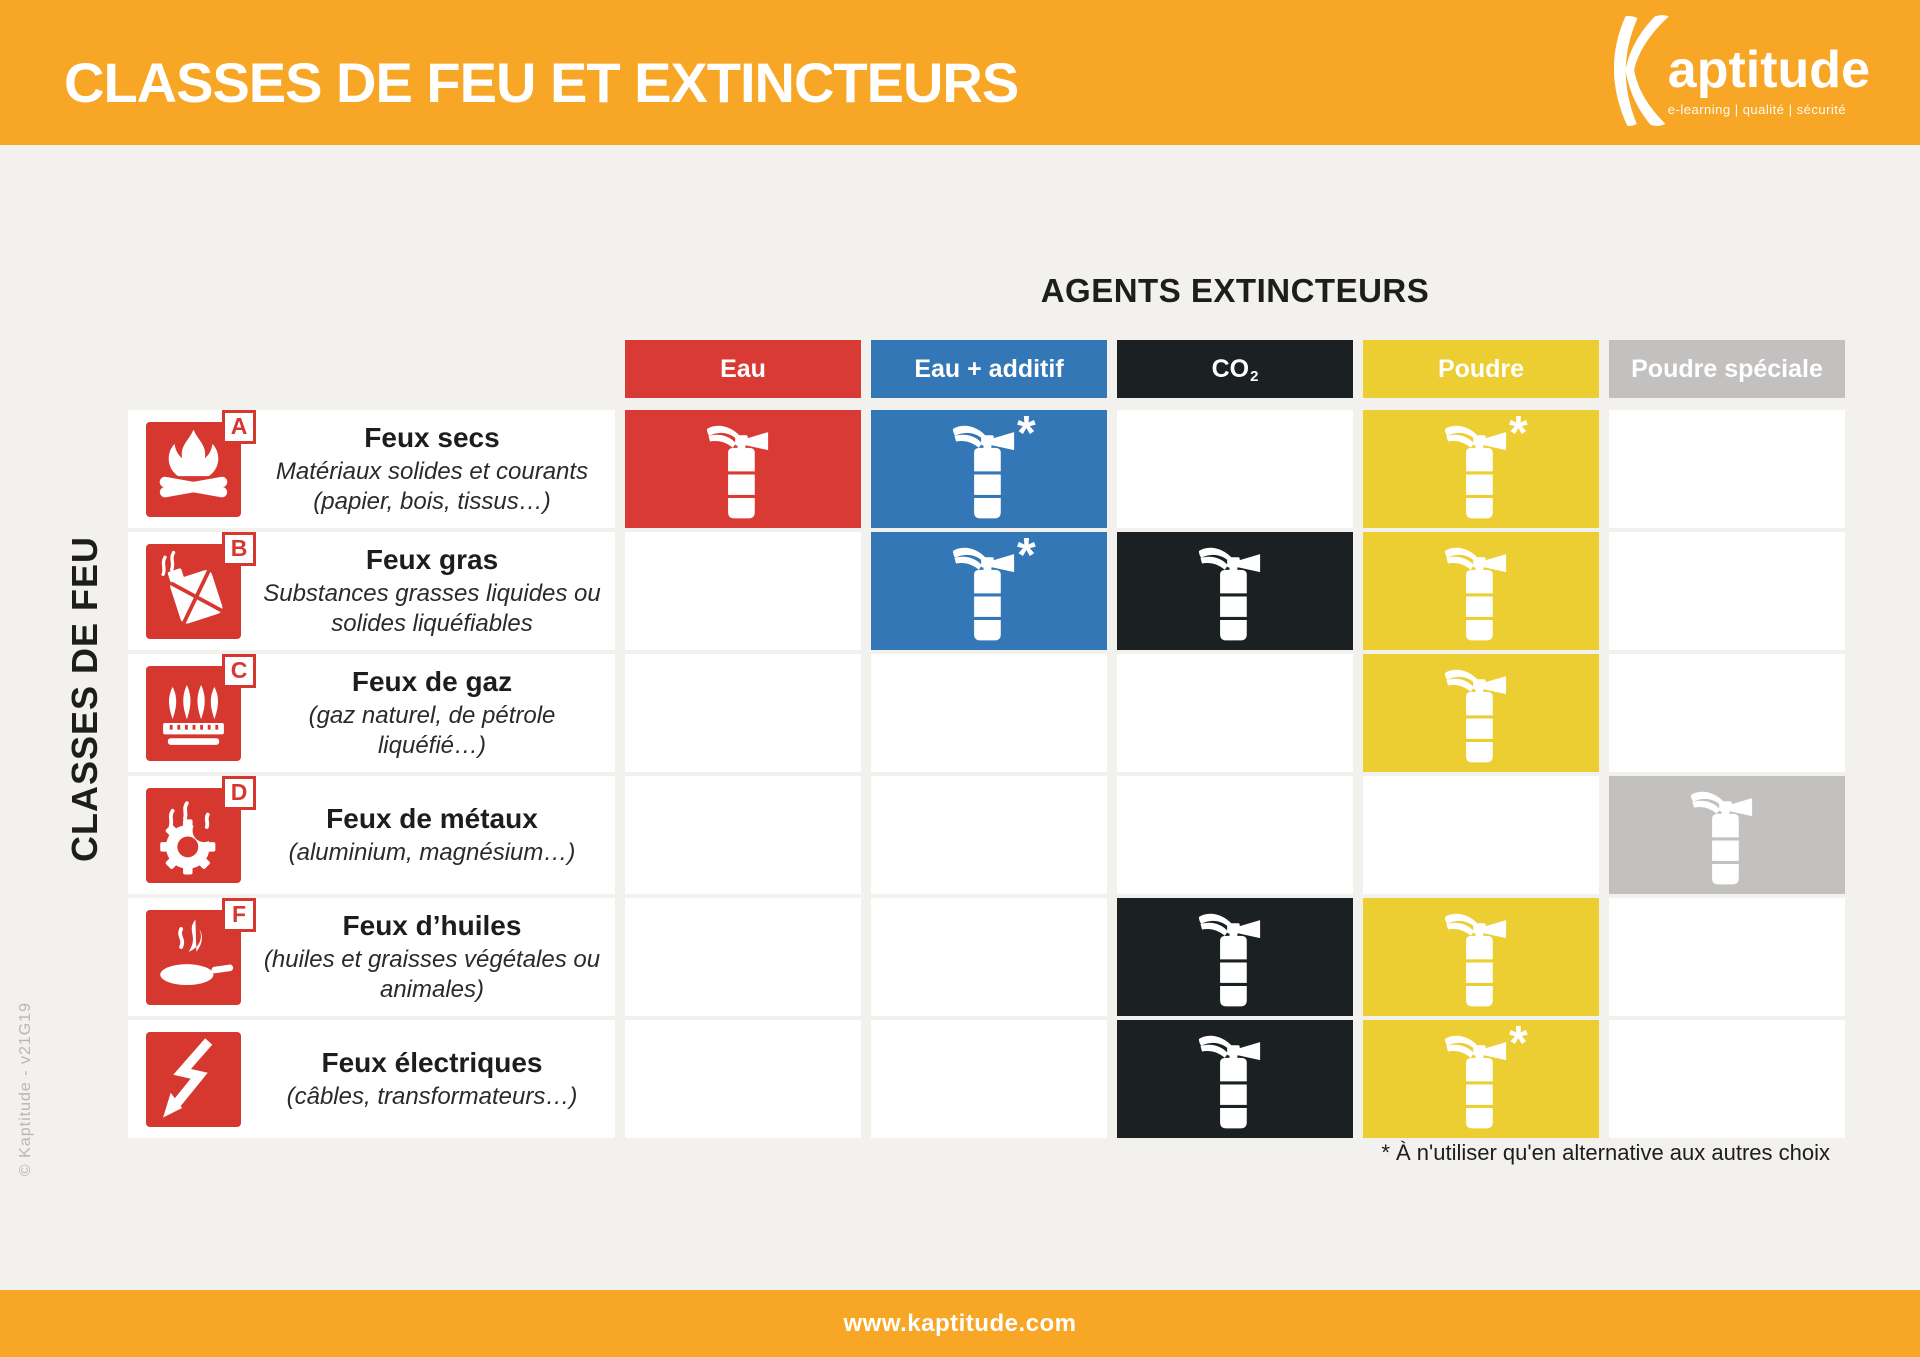  What do you see at coordinates (1481, 835) in the screenshot?
I see `cell-d-poudre` at bounding box center [1481, 835].